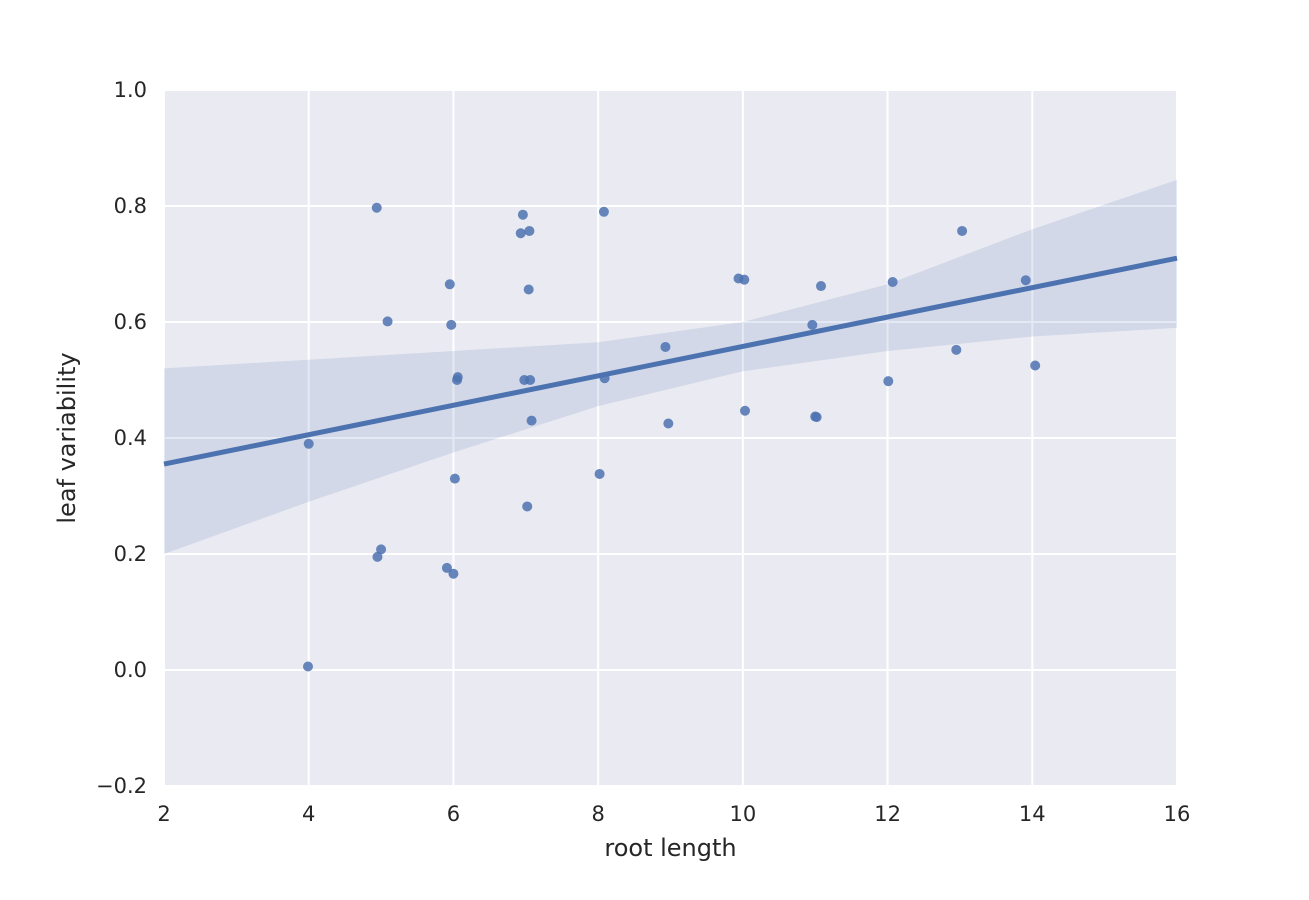  Describe the element at coordinates (130, 322) in the screenshot. I see `y-tick-label: 0.6` at that location.